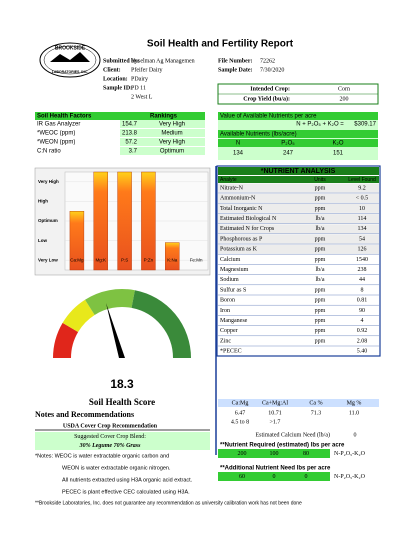 This screenshot has height=534, width=413. I want to click on blend-label: Suggested Cover Crop Blend:, so click(110, 437).